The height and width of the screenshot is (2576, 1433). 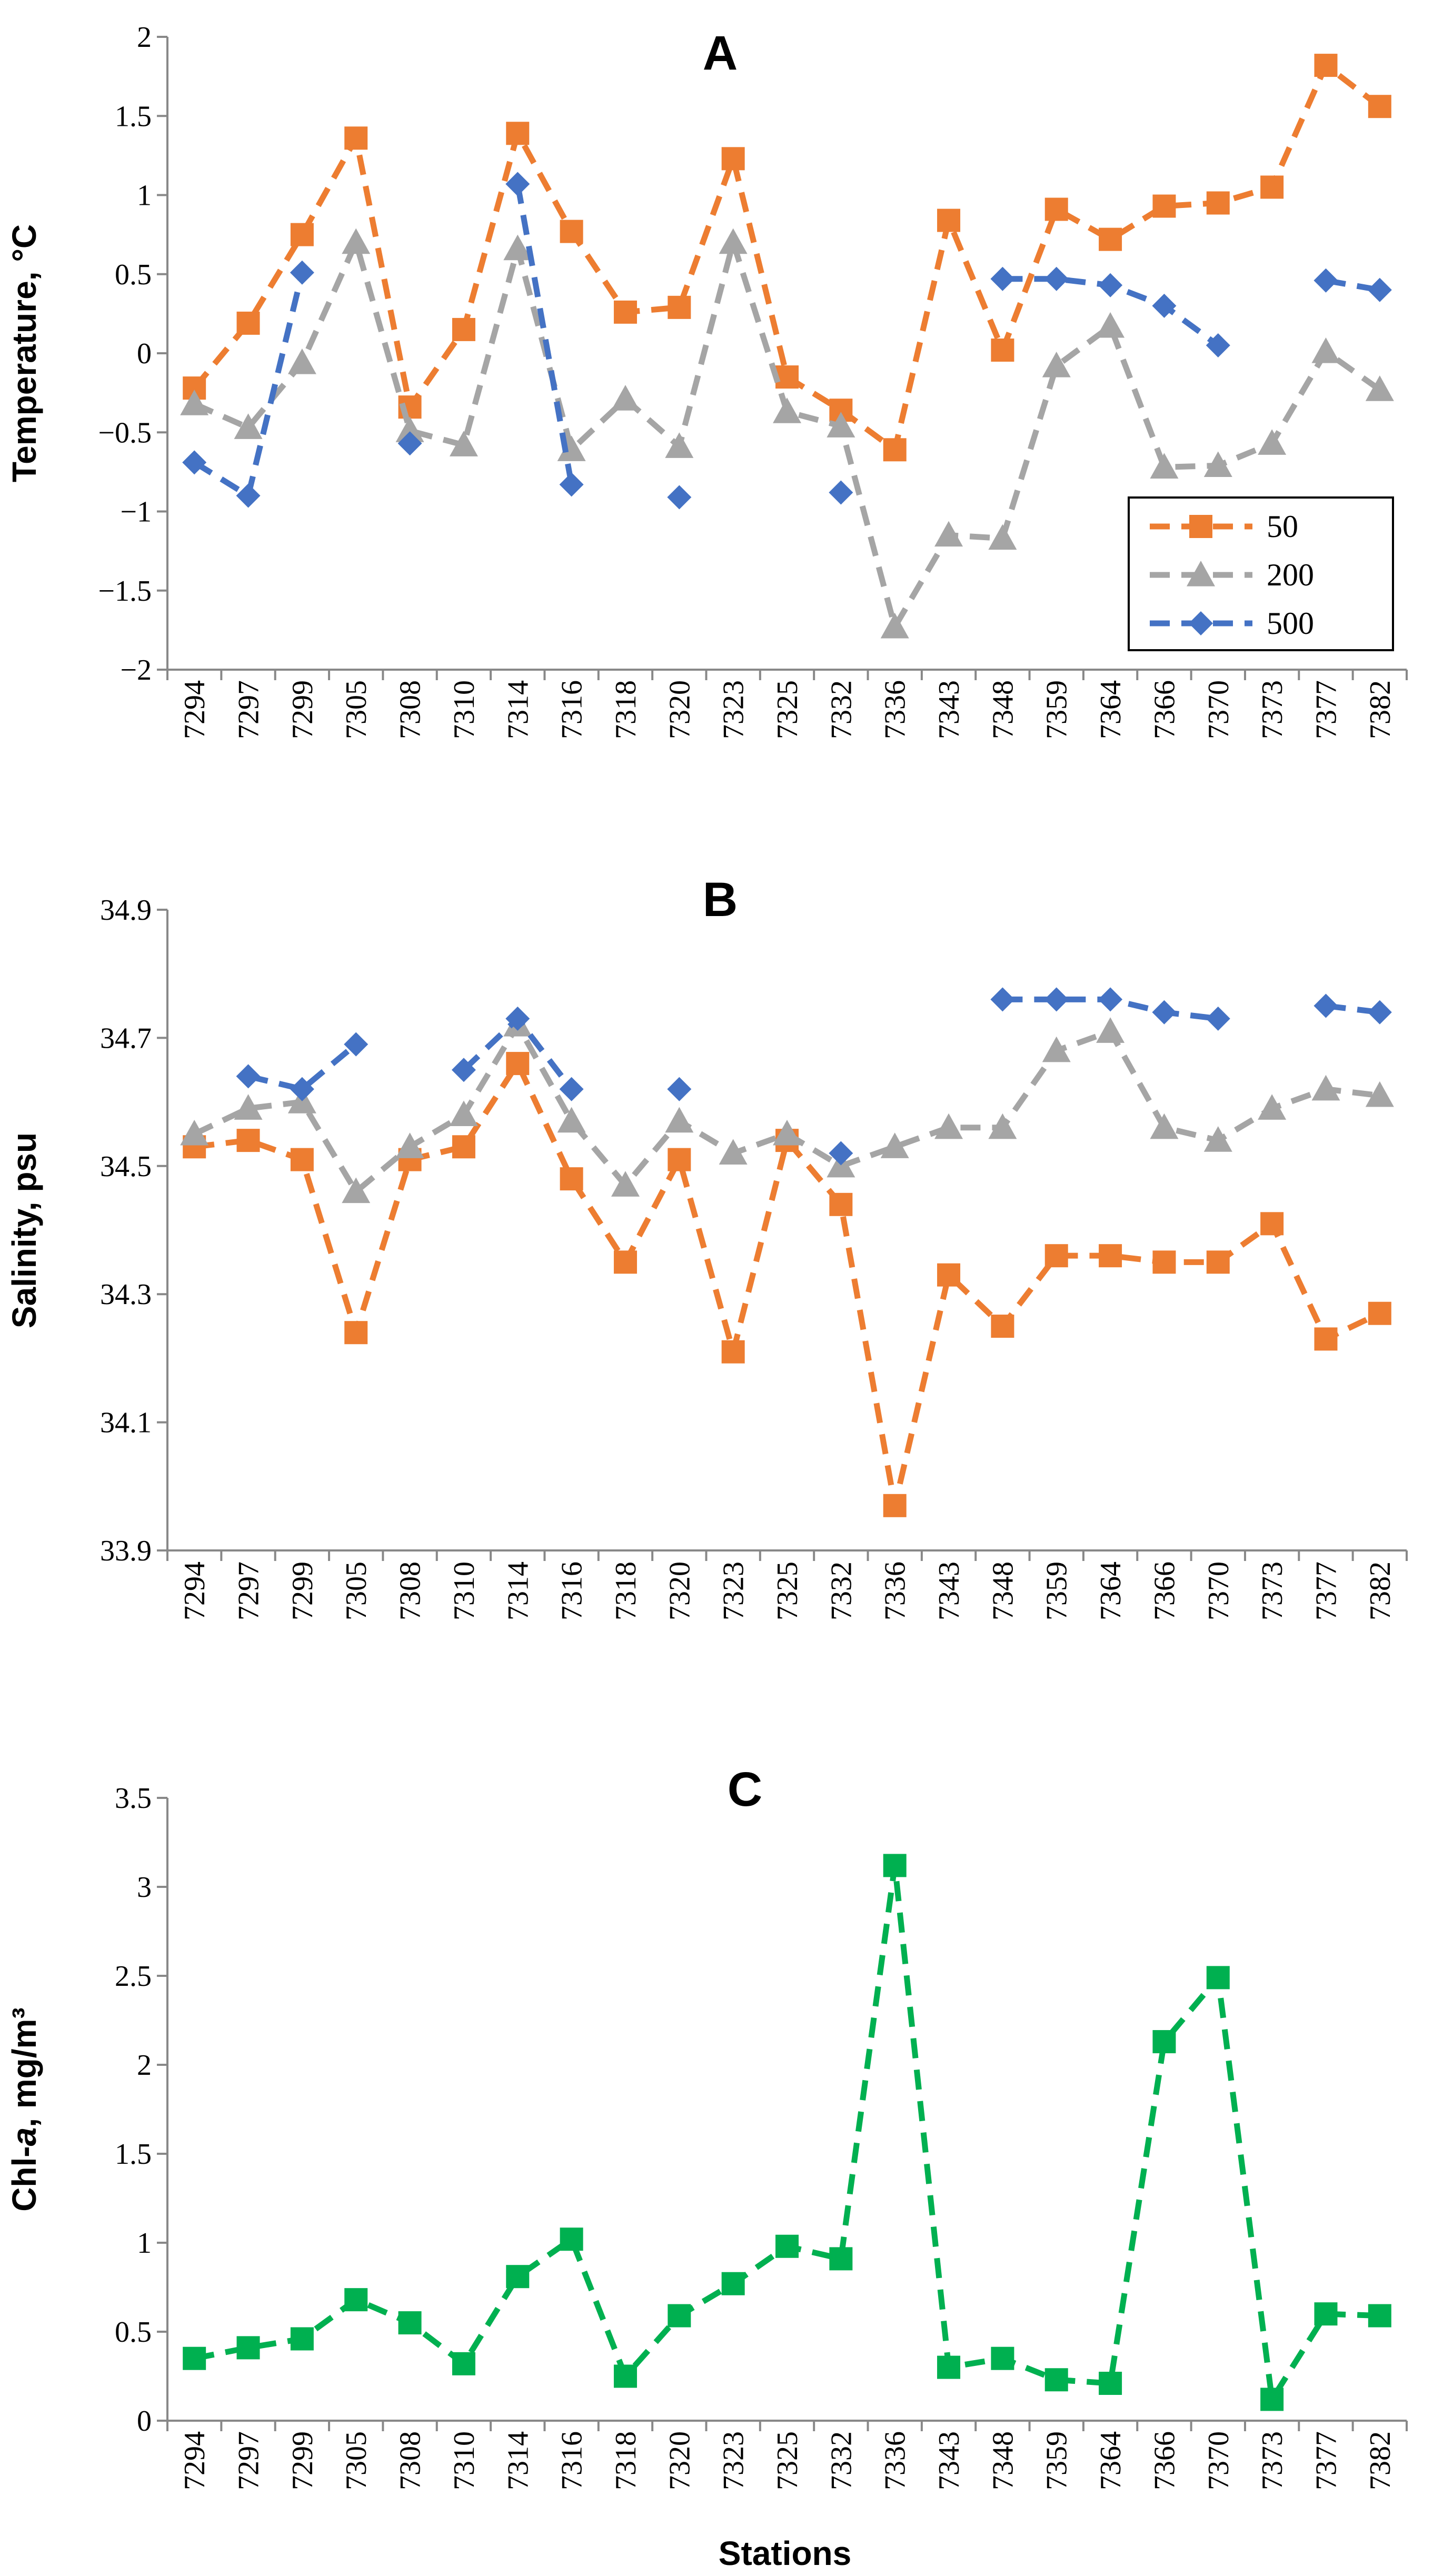 I want to click on x-tick-label: 7310, so click(x=464, y=2460).